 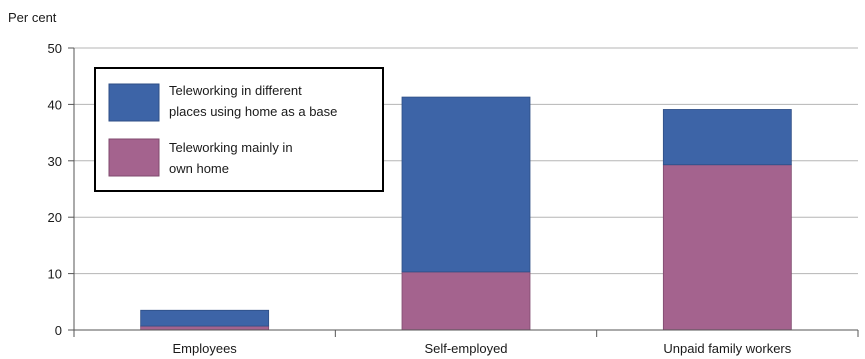 What do you see at coordinates (253, 111) in the screenshot?
I see `legend-label-blue-line2: places using home as a base` at bounding box center [253, 111].